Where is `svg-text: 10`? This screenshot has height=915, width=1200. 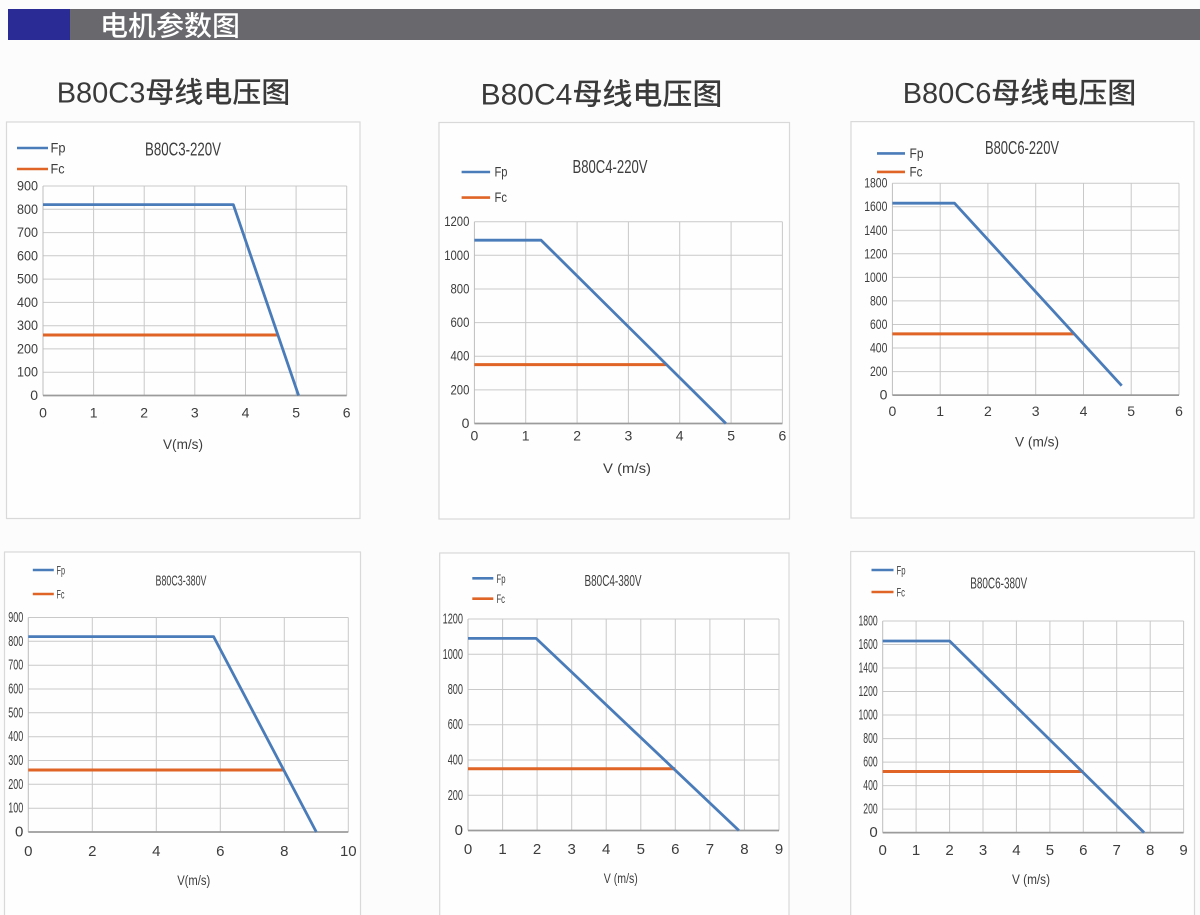
svg-text: 10 is located at coordinates (348, 851).